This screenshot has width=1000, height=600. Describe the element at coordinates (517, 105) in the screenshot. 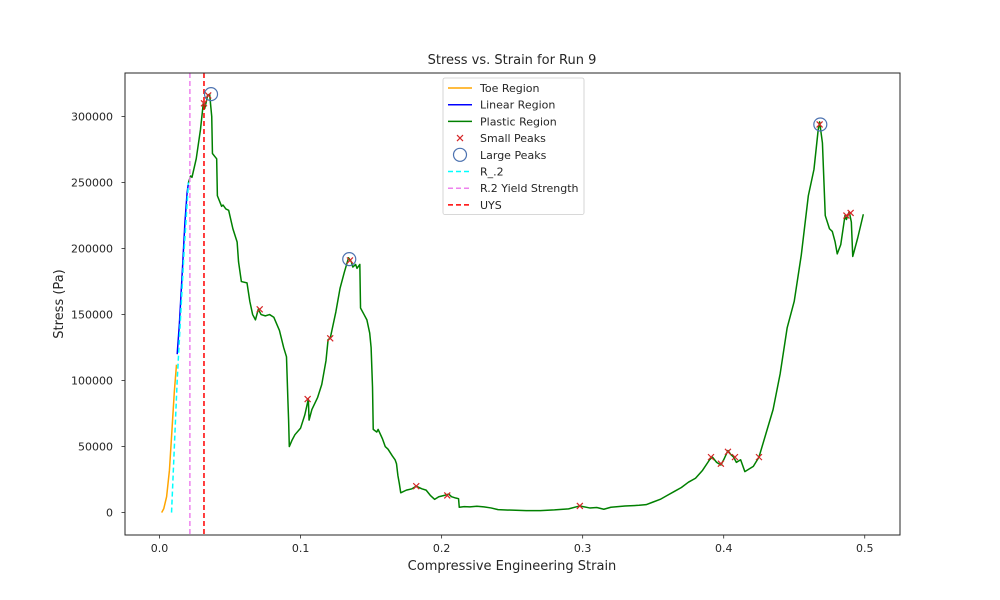

I see `legend-label: Linear Region` at that location.